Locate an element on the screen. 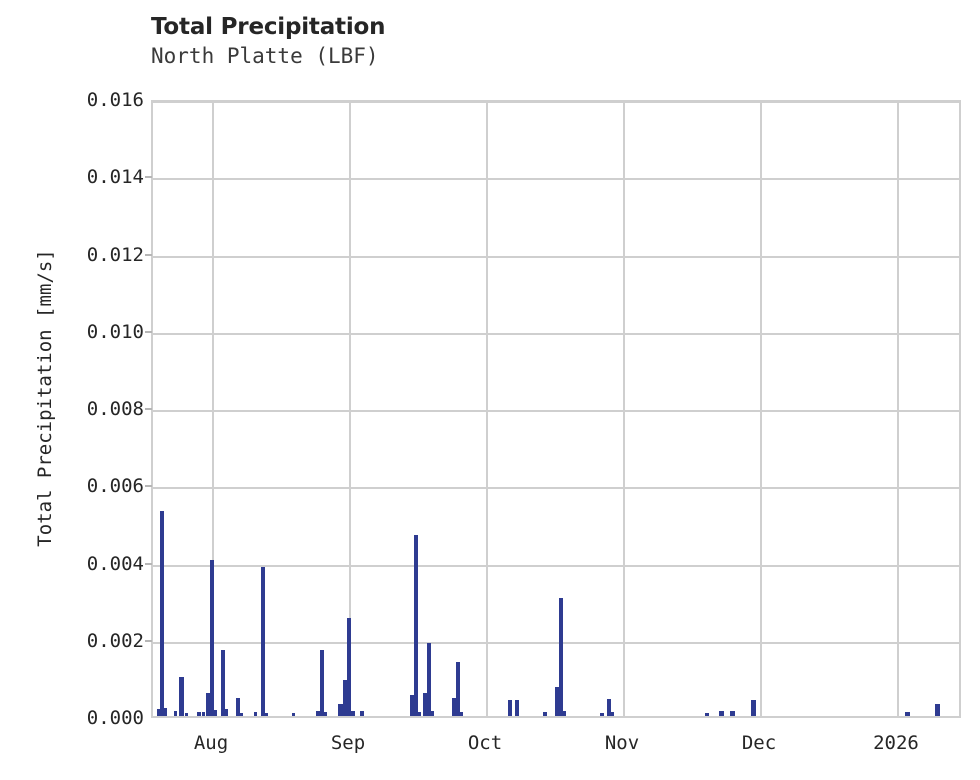 The width and height of the screenshot is (980, 780). y-tick-label: 0.008 is located at coordinates (115, 409).